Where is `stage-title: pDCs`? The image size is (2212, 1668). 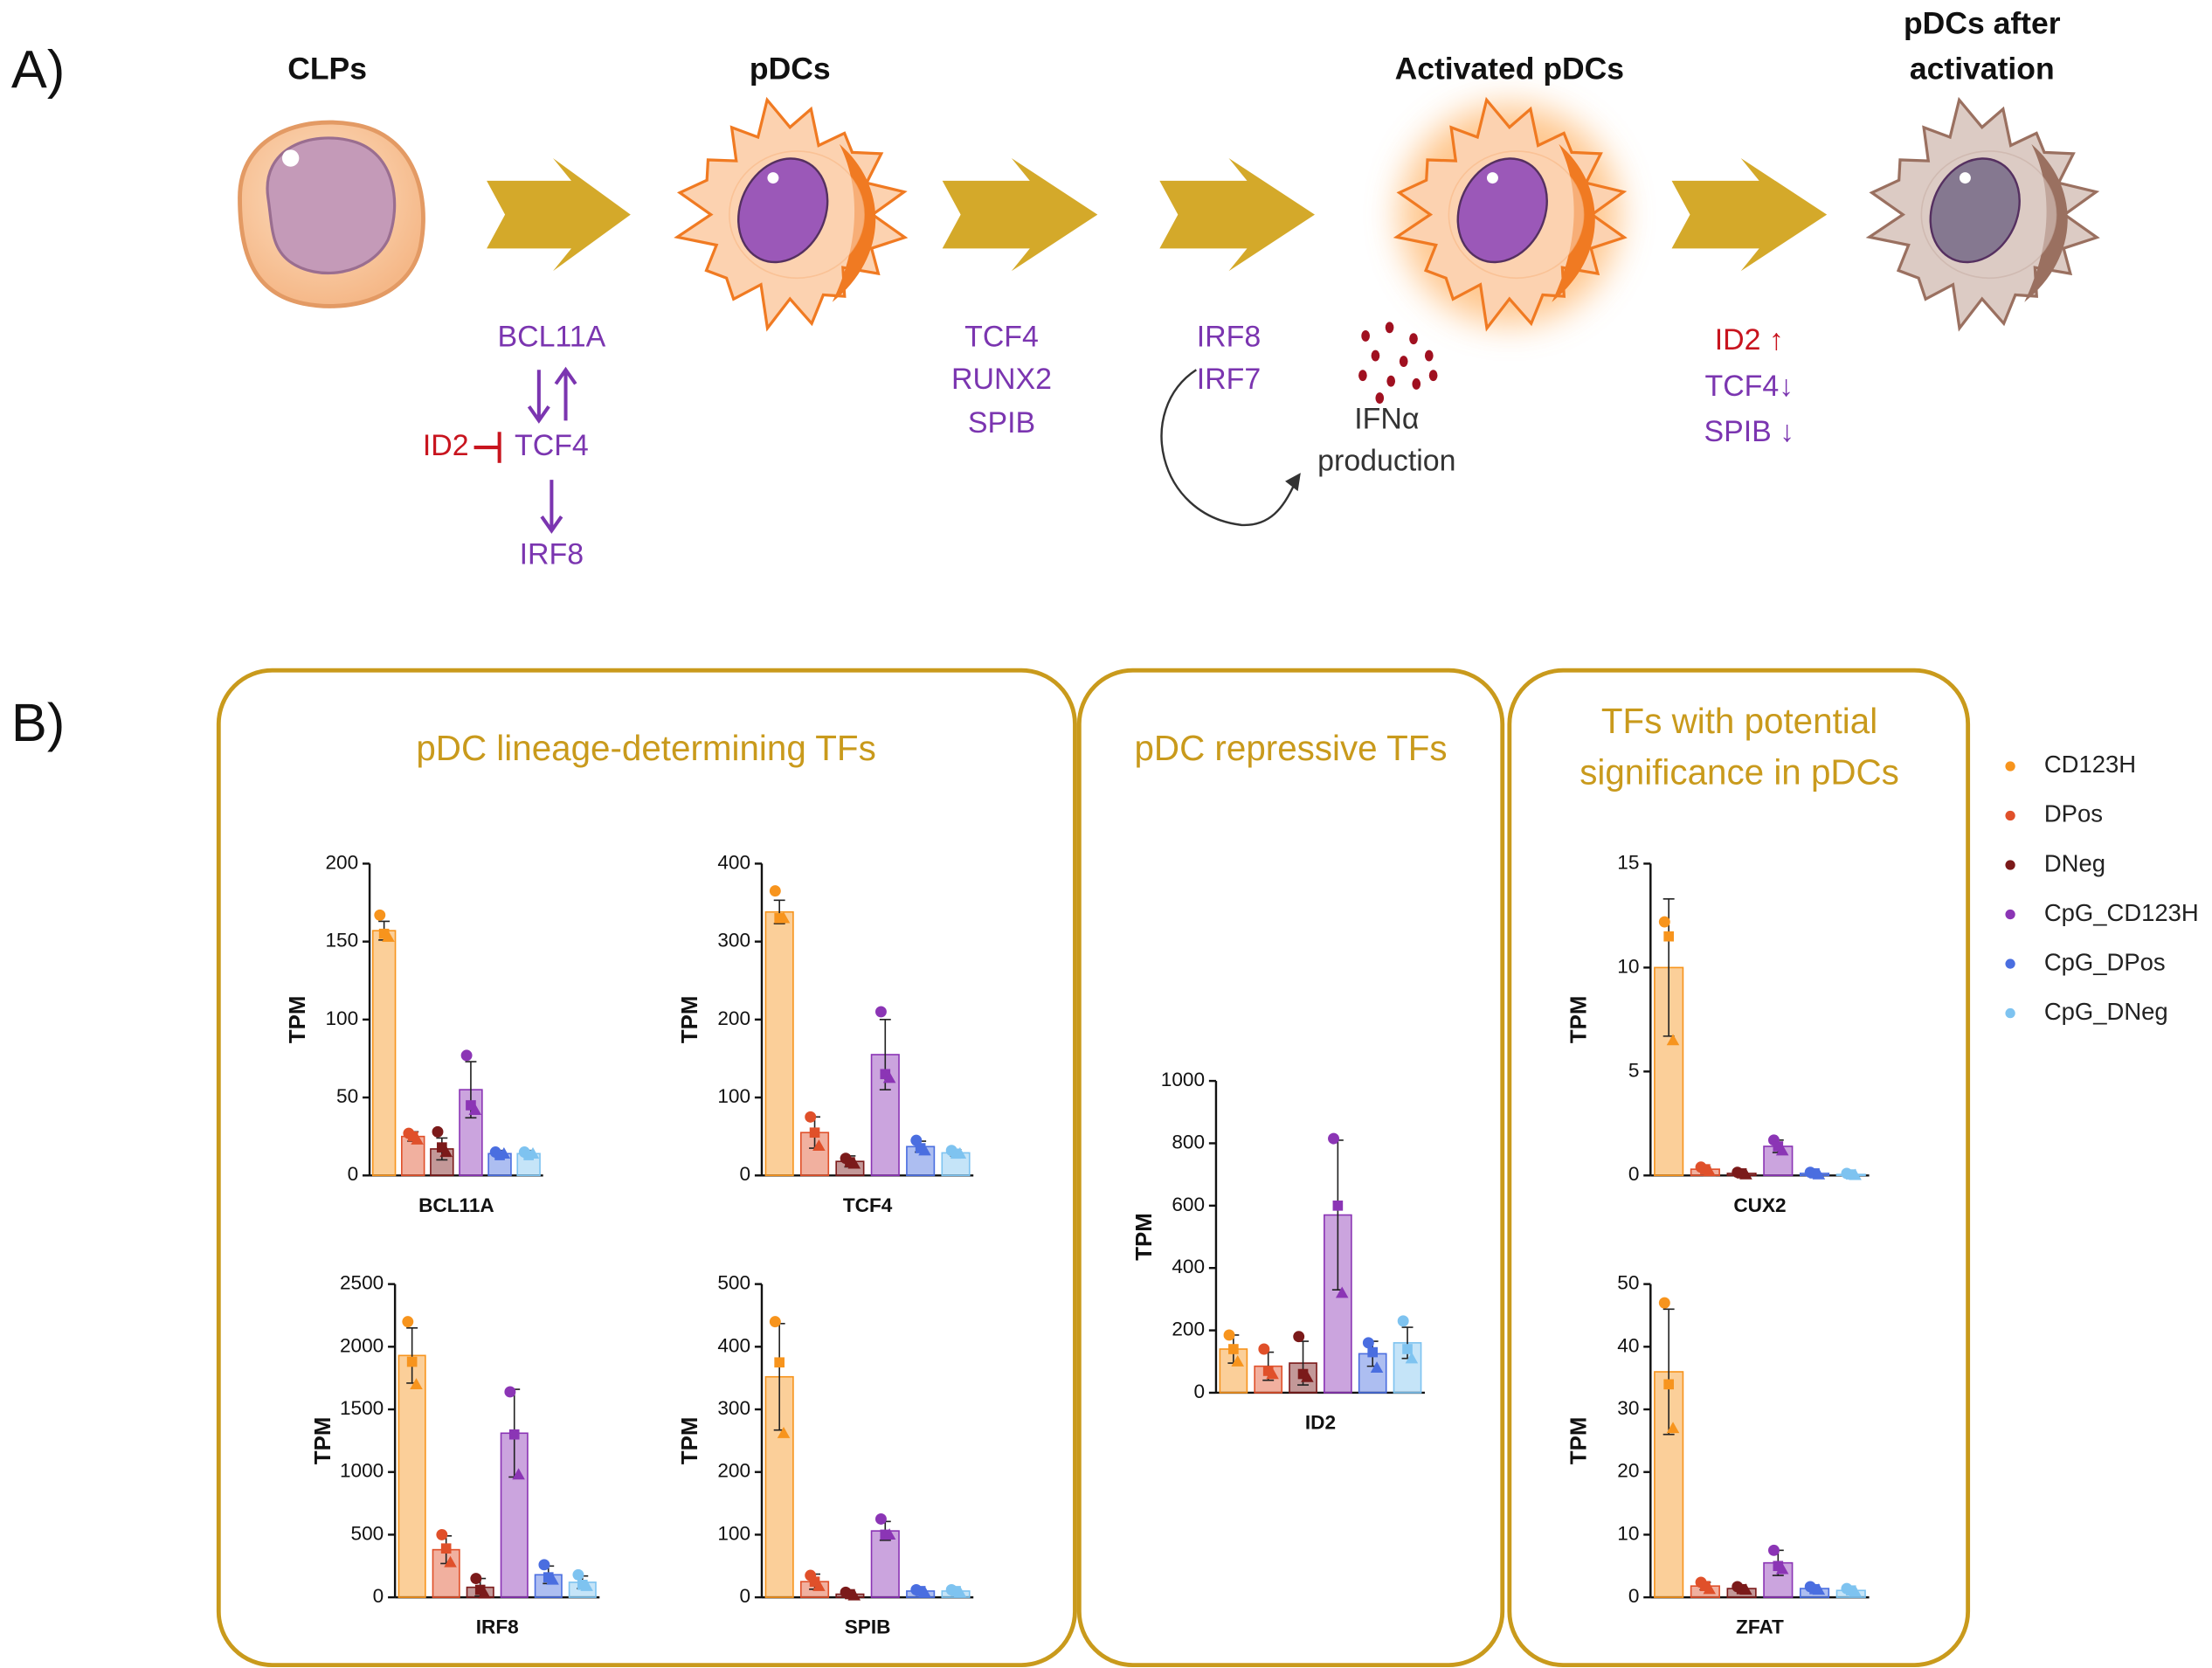
stage-title: pDCs is located at coordinates (790, 68).